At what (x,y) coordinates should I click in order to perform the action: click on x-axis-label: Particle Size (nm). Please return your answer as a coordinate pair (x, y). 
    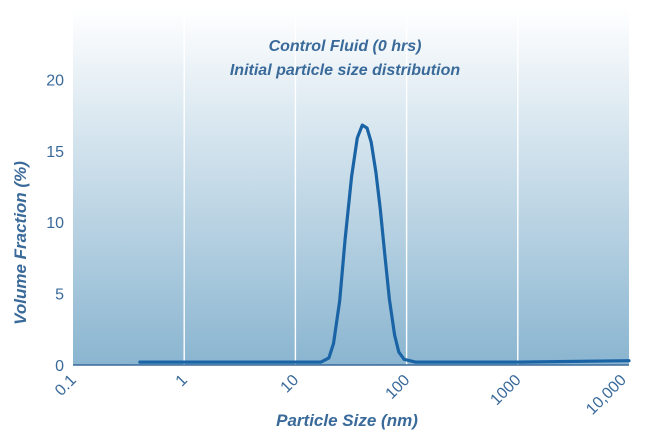
    Looking at the image, I should click on (347, 420).